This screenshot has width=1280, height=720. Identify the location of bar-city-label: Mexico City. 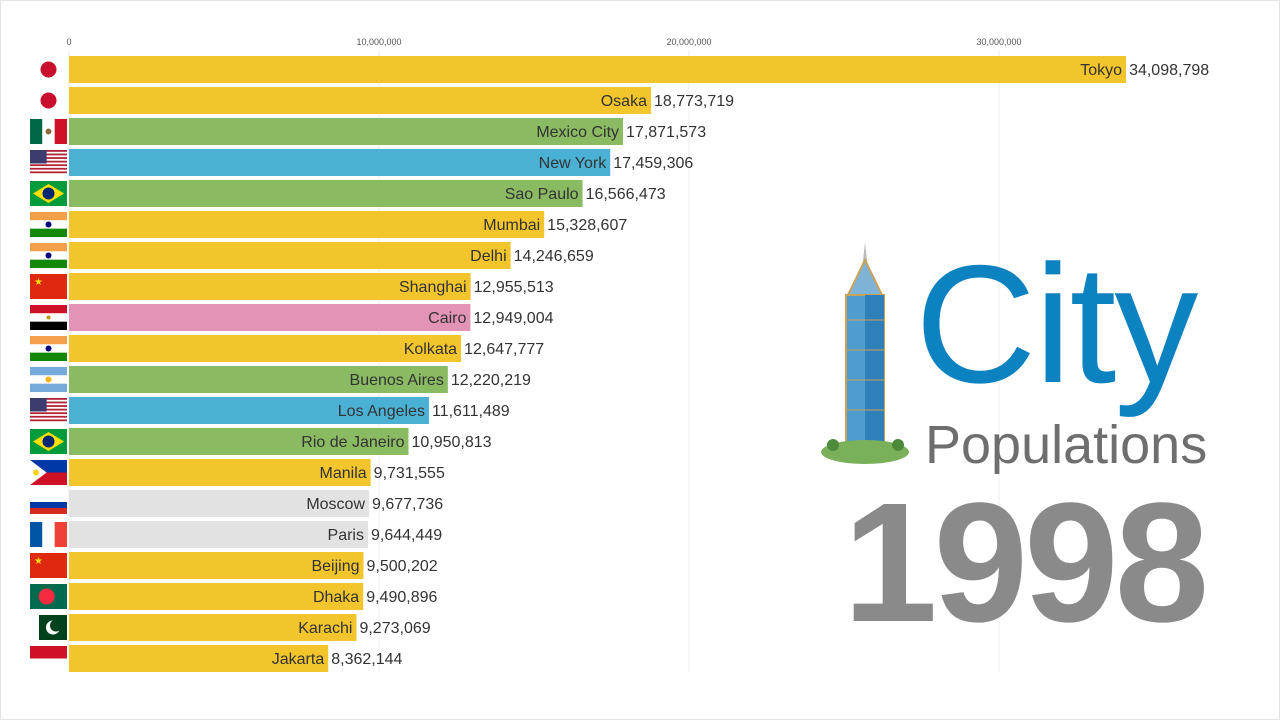
(577, 132).